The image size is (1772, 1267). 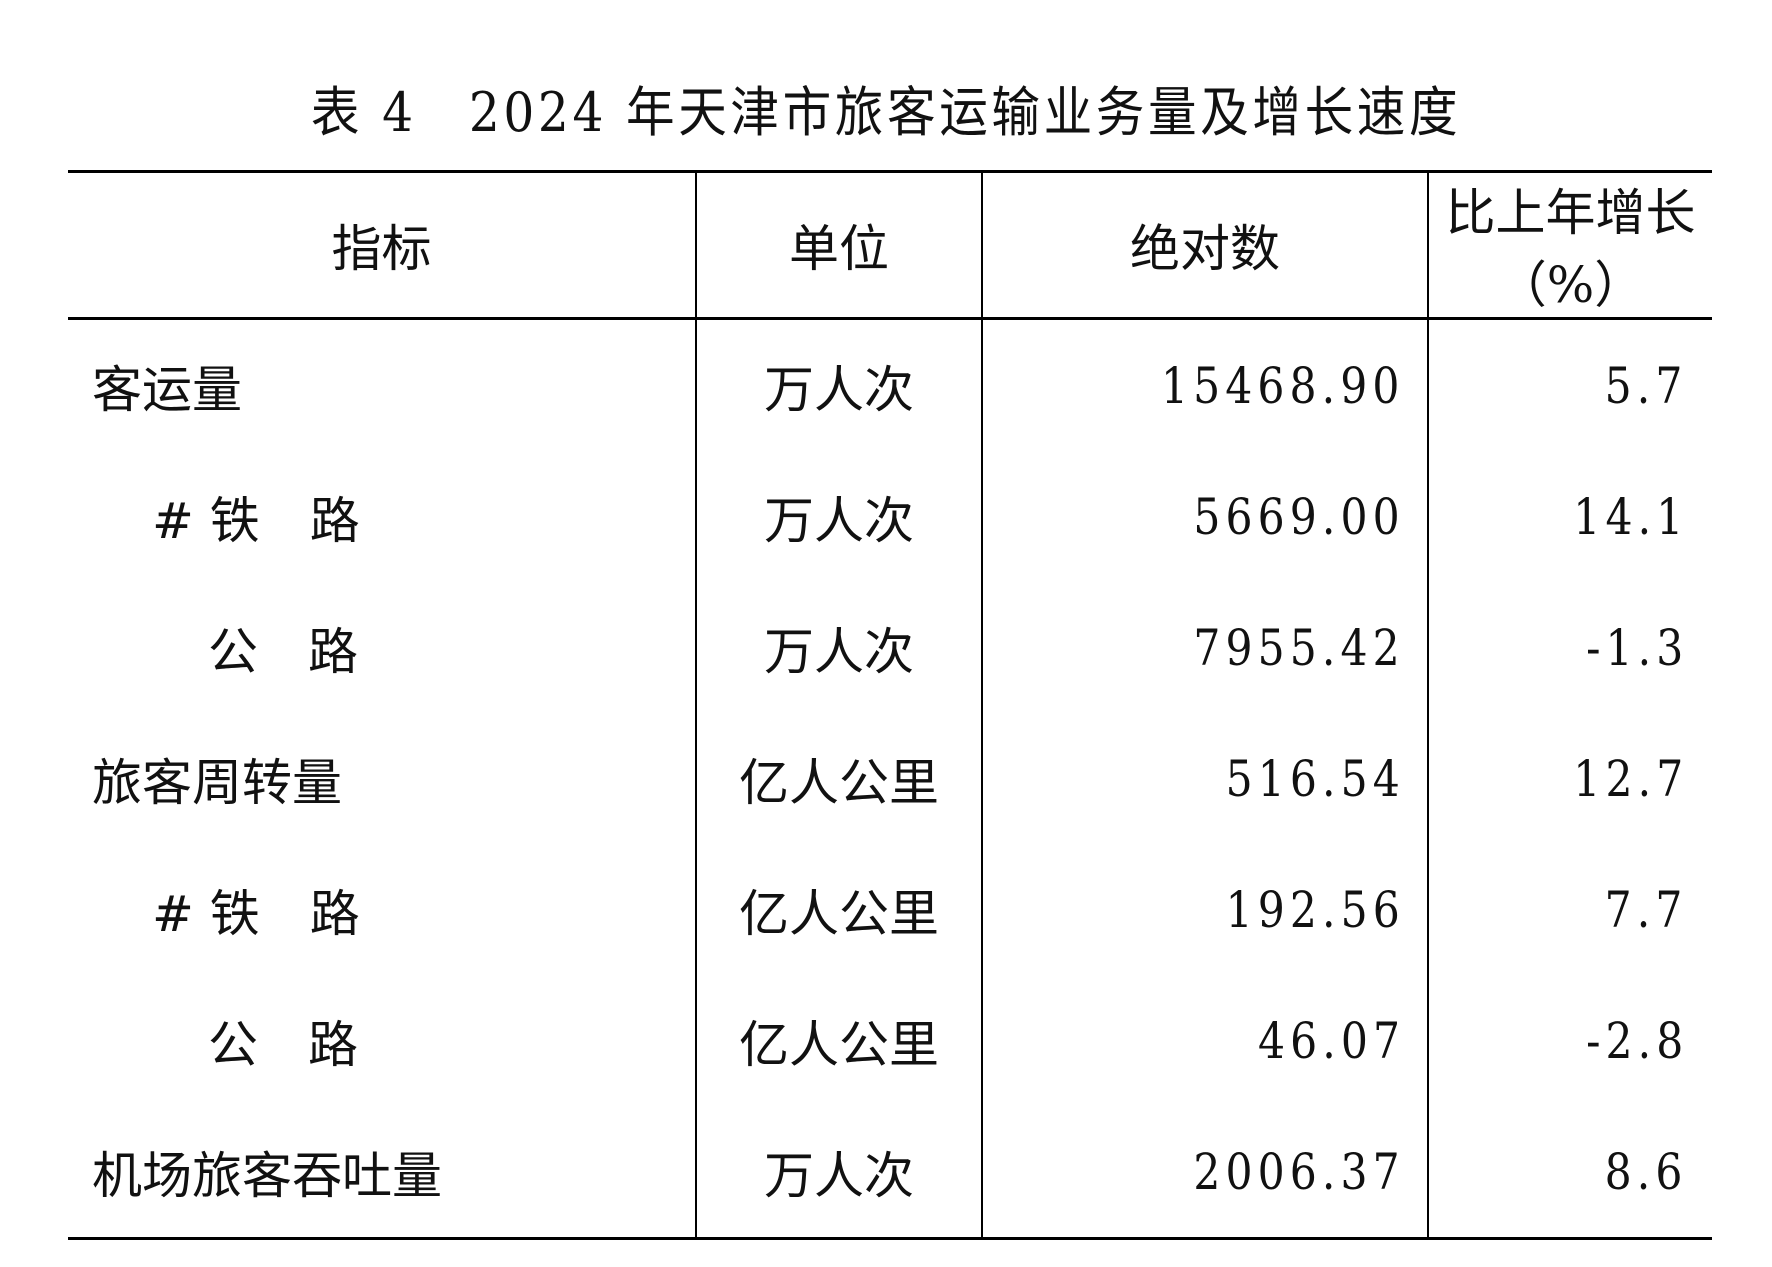 What do you see at coordinates (382, 245) in the screenshot?
I see `header-indicator: 指标` at bounding box center [382, 245].